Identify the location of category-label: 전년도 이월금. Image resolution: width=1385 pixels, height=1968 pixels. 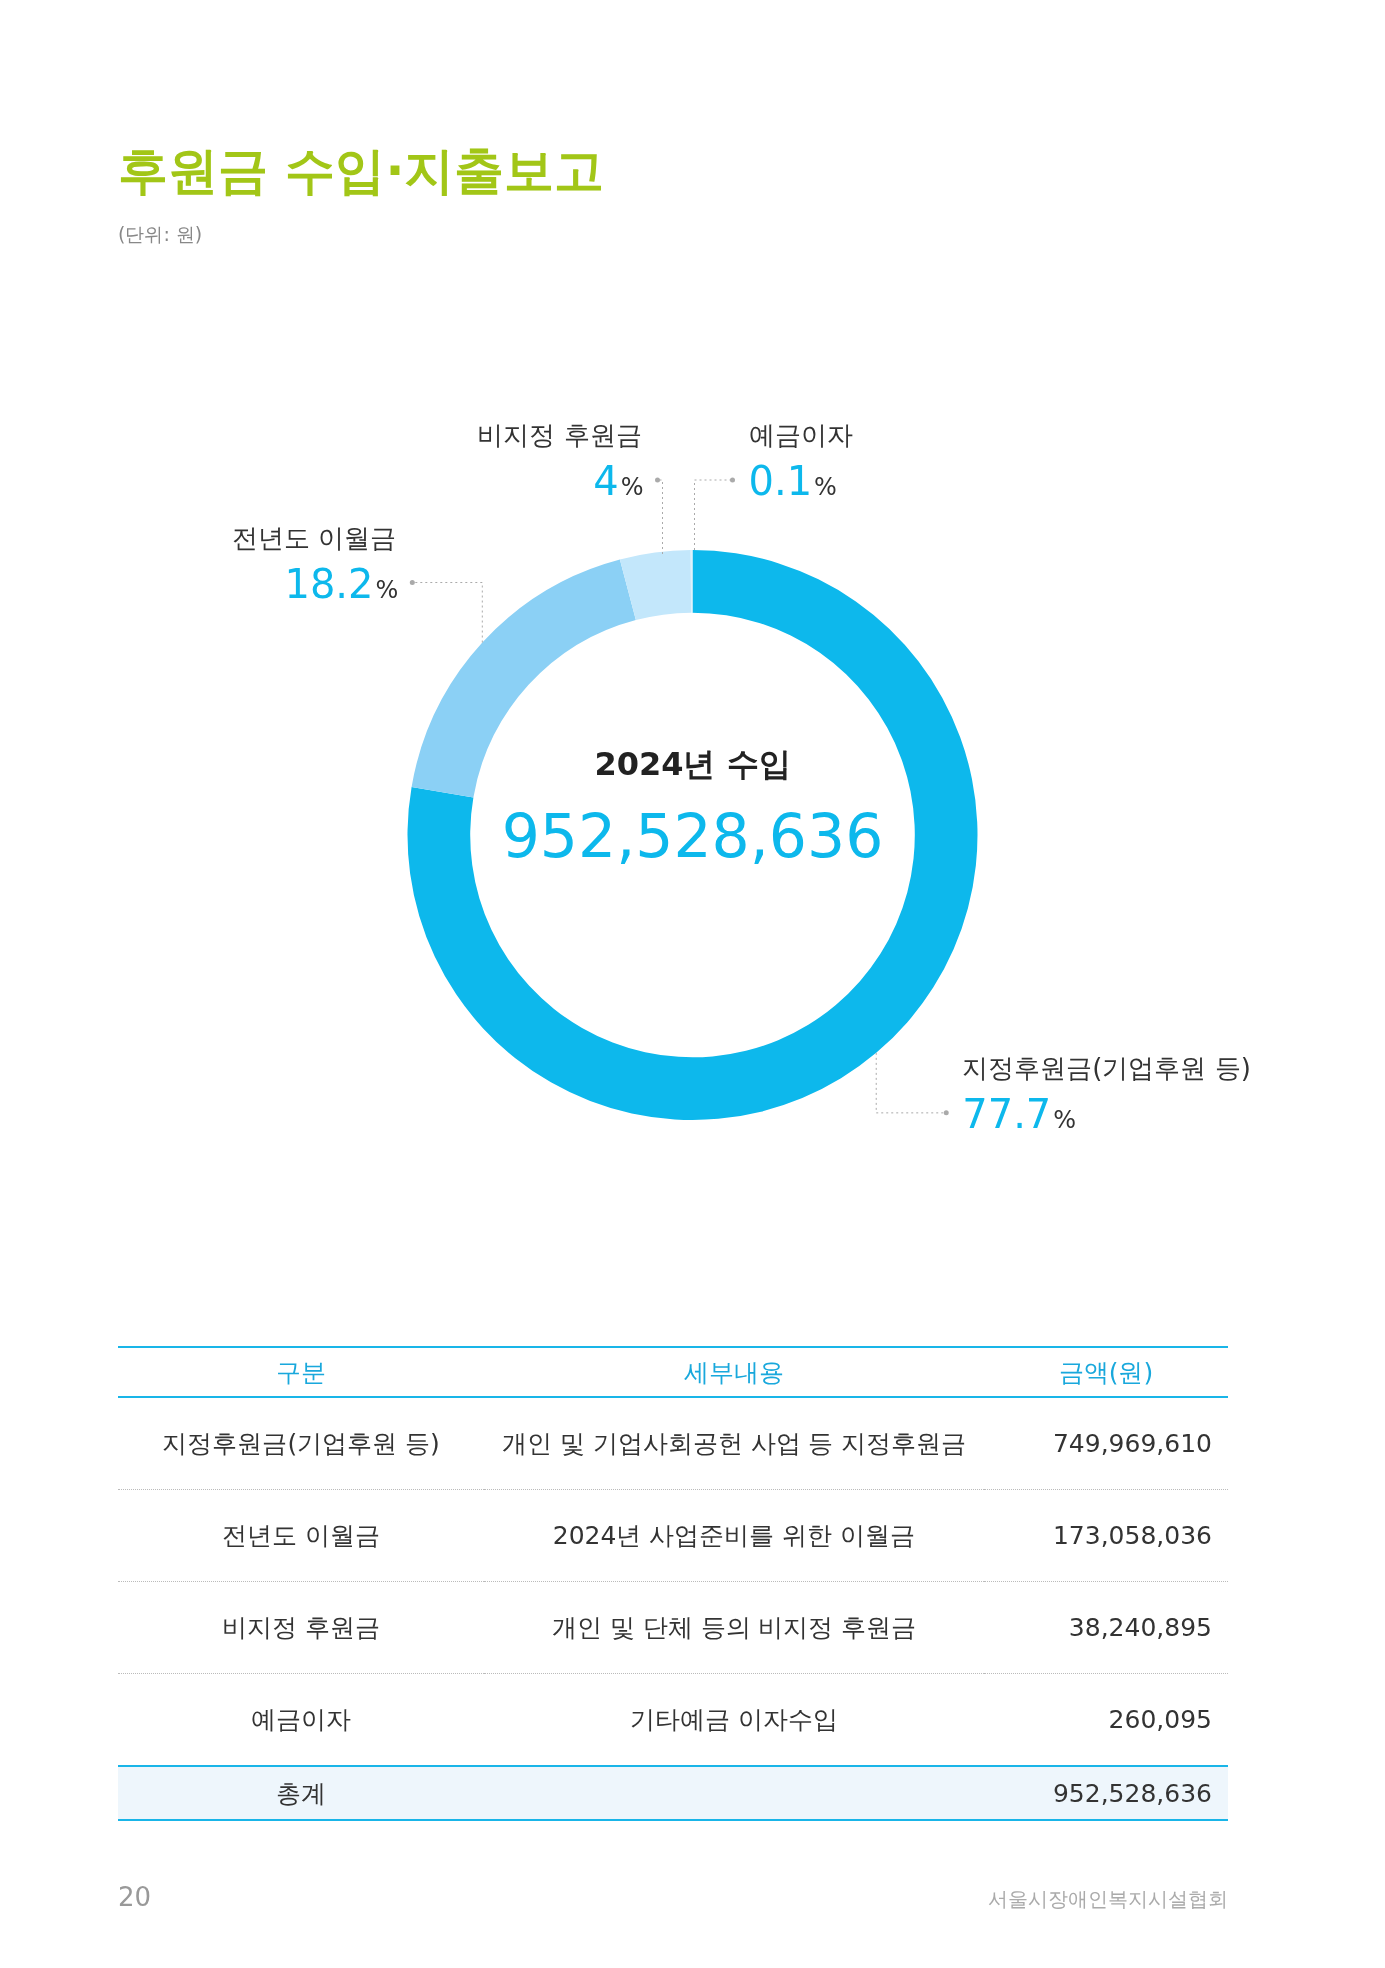
(301, 1535).